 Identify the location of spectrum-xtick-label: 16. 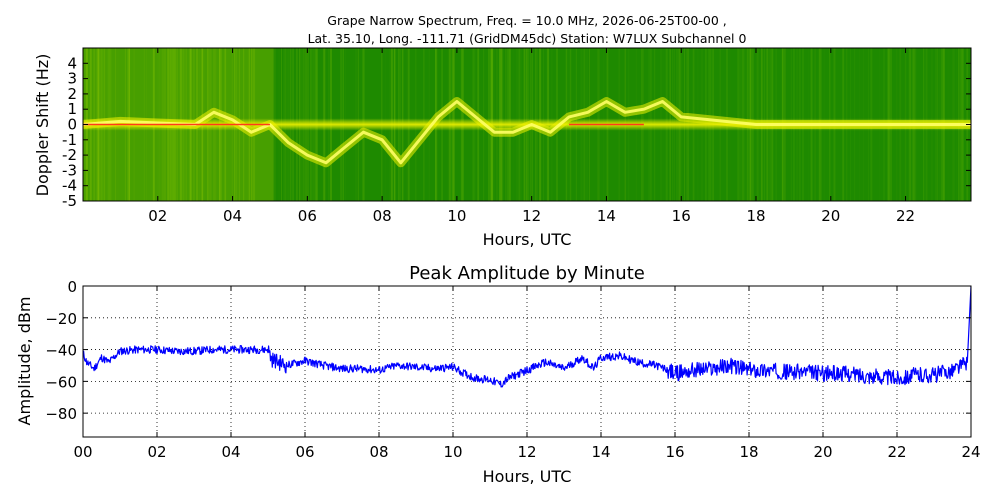
(681, 216).